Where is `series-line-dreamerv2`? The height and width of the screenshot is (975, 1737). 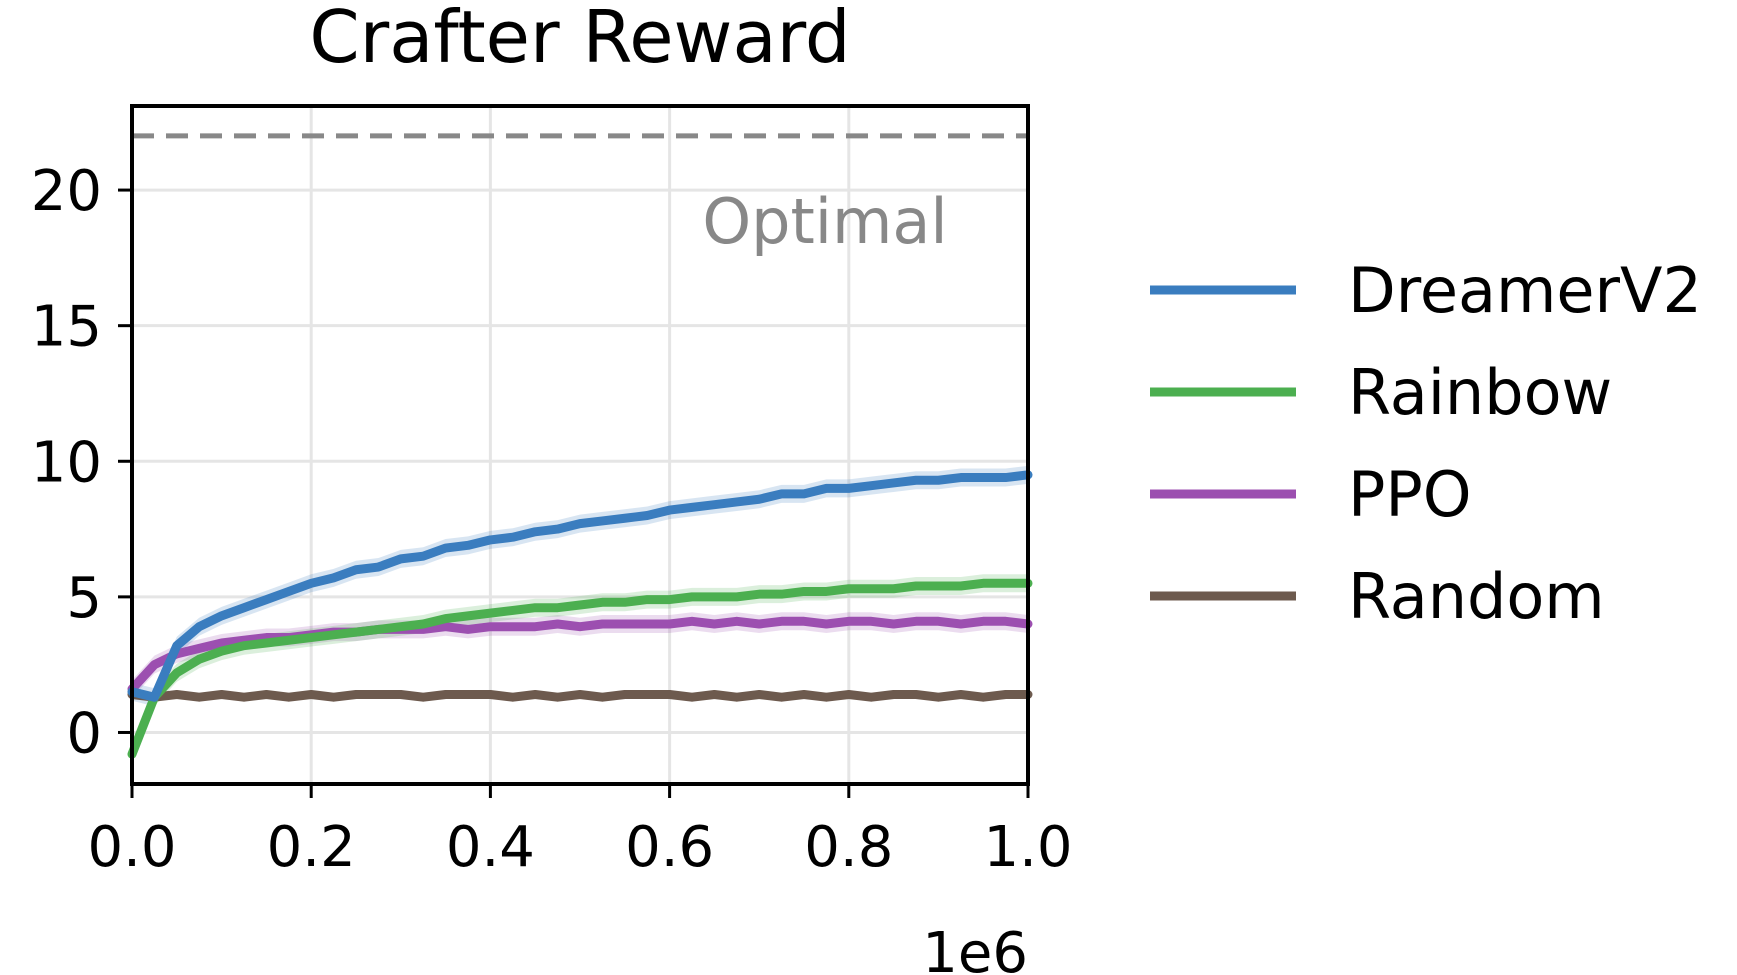 series-line-dreamerv2 is located at coordinates (580, 586).